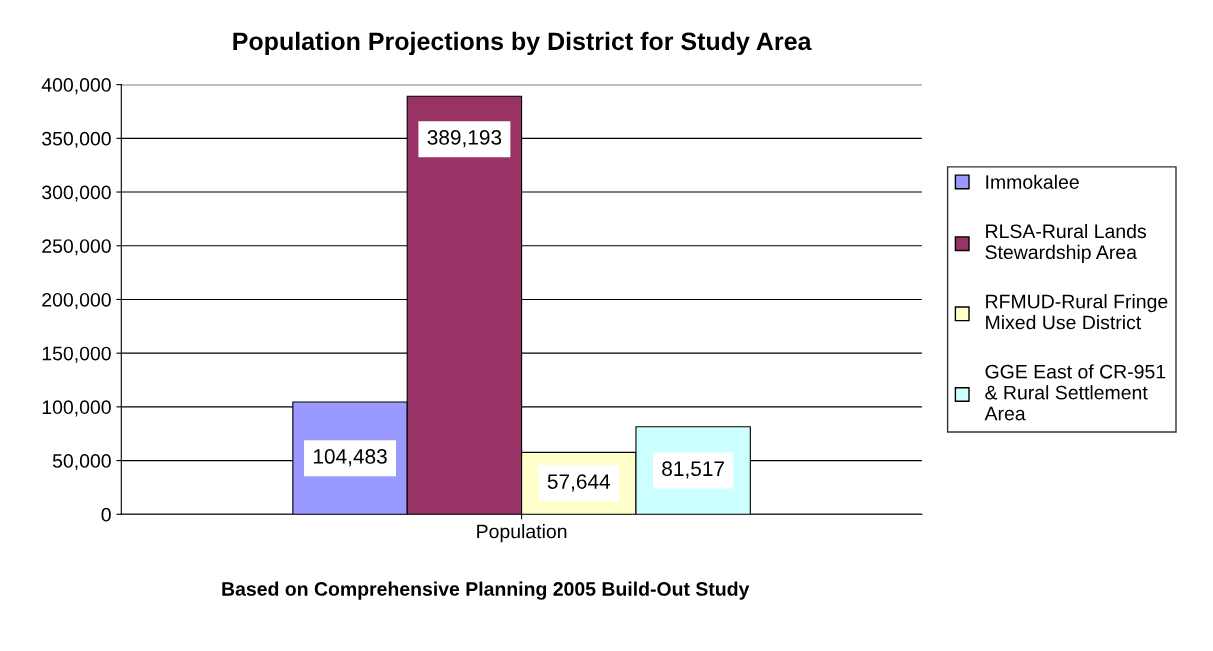 This screenshot has height=651, width=1213. Describe the element at coordinates (1065, 243) in the screenshot. I see `legend-label: RLSA-Rural Lands Stewardship Area` at that location.